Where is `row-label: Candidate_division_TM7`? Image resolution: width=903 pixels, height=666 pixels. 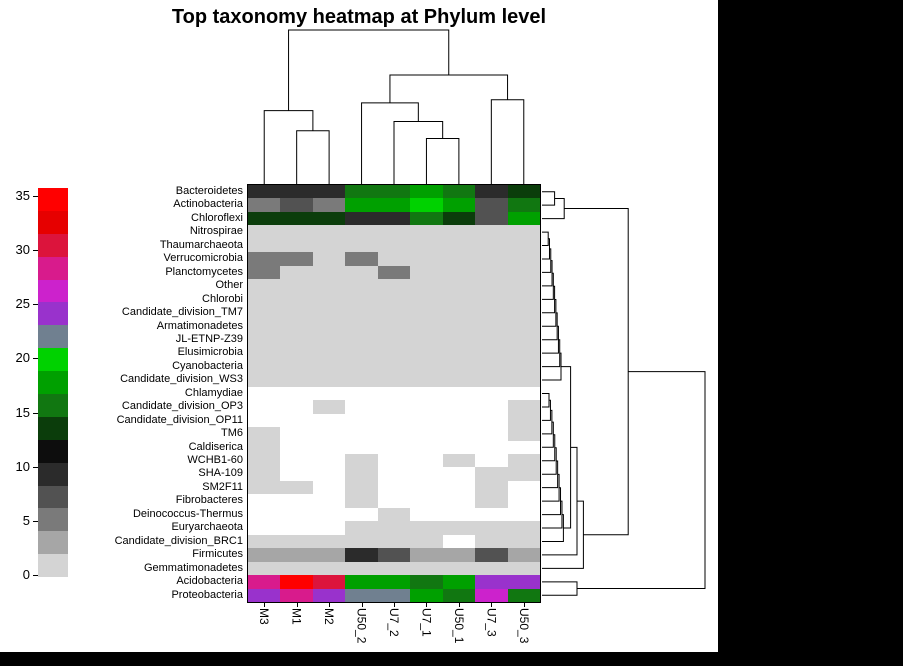 row-label: Candidate_division_TM7 is located at coordinates (182, 312).